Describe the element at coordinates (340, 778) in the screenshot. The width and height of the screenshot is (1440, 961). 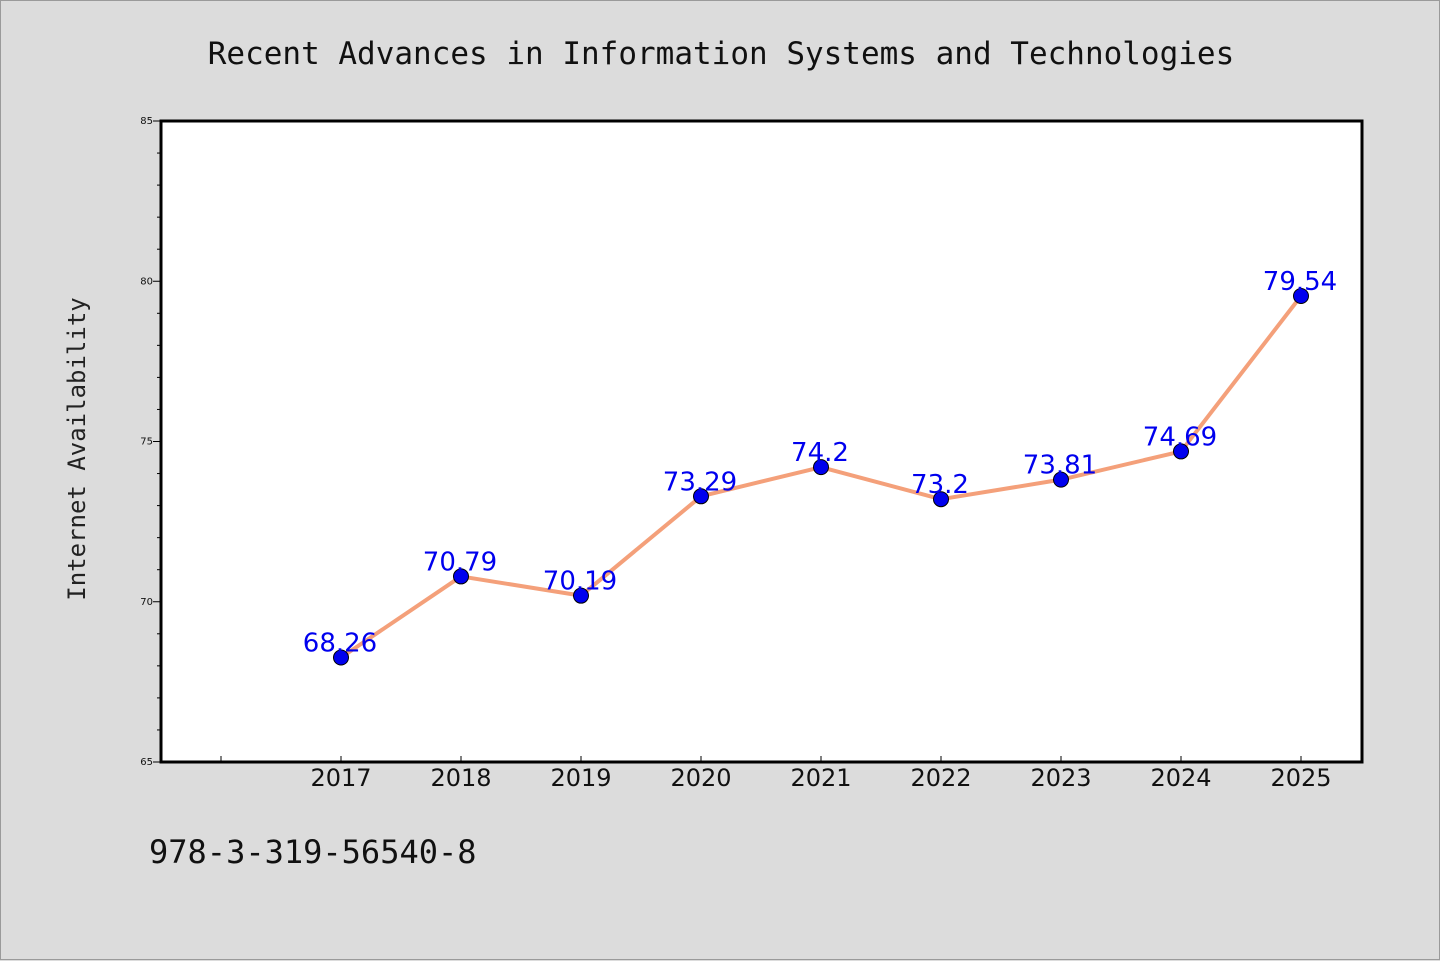
I see `x-tick-label: 2017` at that location.